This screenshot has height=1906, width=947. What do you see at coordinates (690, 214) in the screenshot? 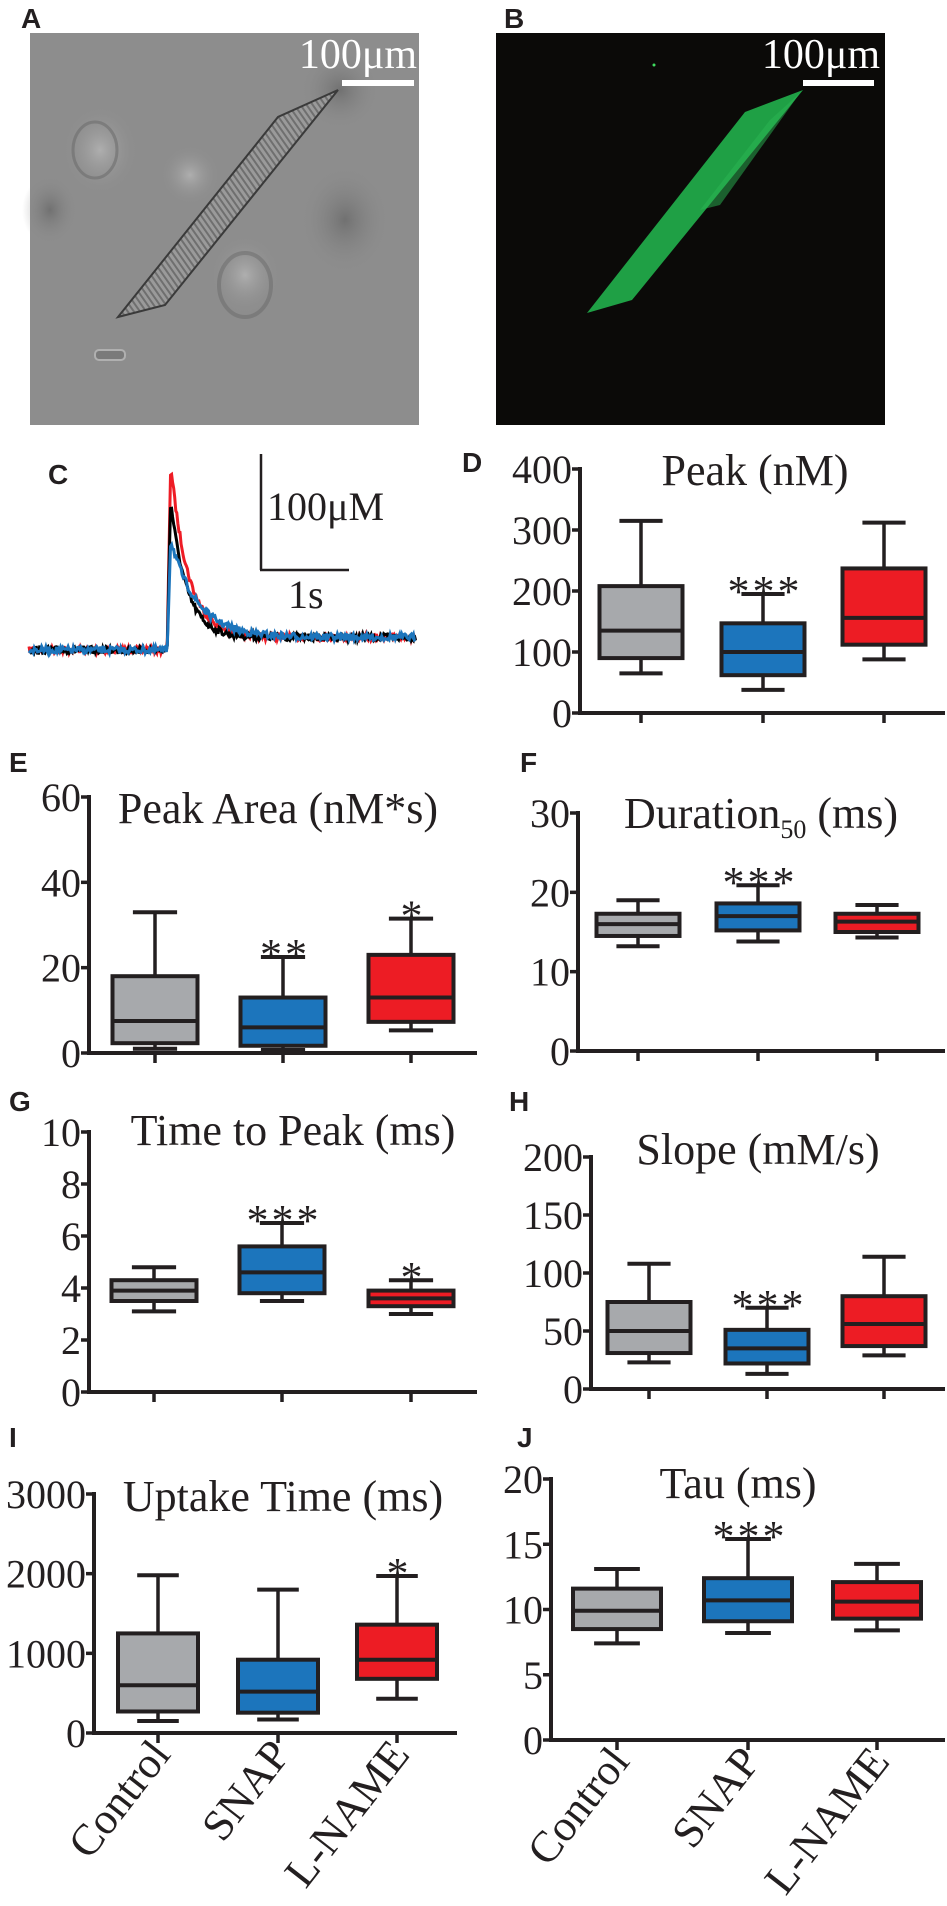
I see `panel-b: B 100μm` at bounding box center [690, 214].